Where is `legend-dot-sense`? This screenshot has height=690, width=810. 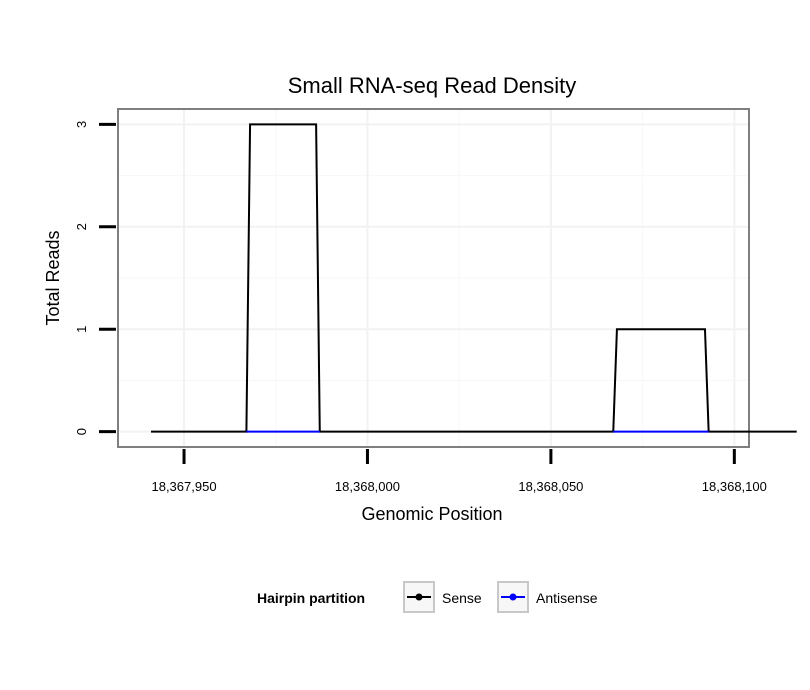 legend-dot-sense is located at coordinates (419, 597).